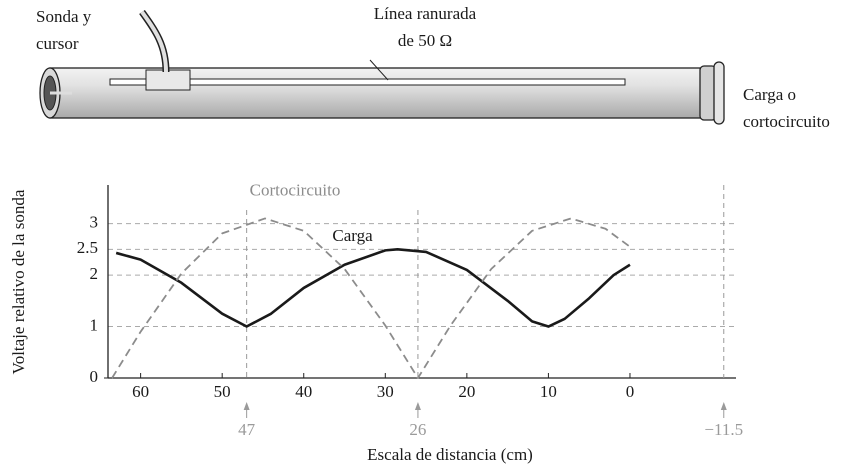 Image resolution: width=864 pixels, height=469 pixels. Describe the element at coordinates (417, 429) in the screenshot. I see `marker-label: 26` at that location.